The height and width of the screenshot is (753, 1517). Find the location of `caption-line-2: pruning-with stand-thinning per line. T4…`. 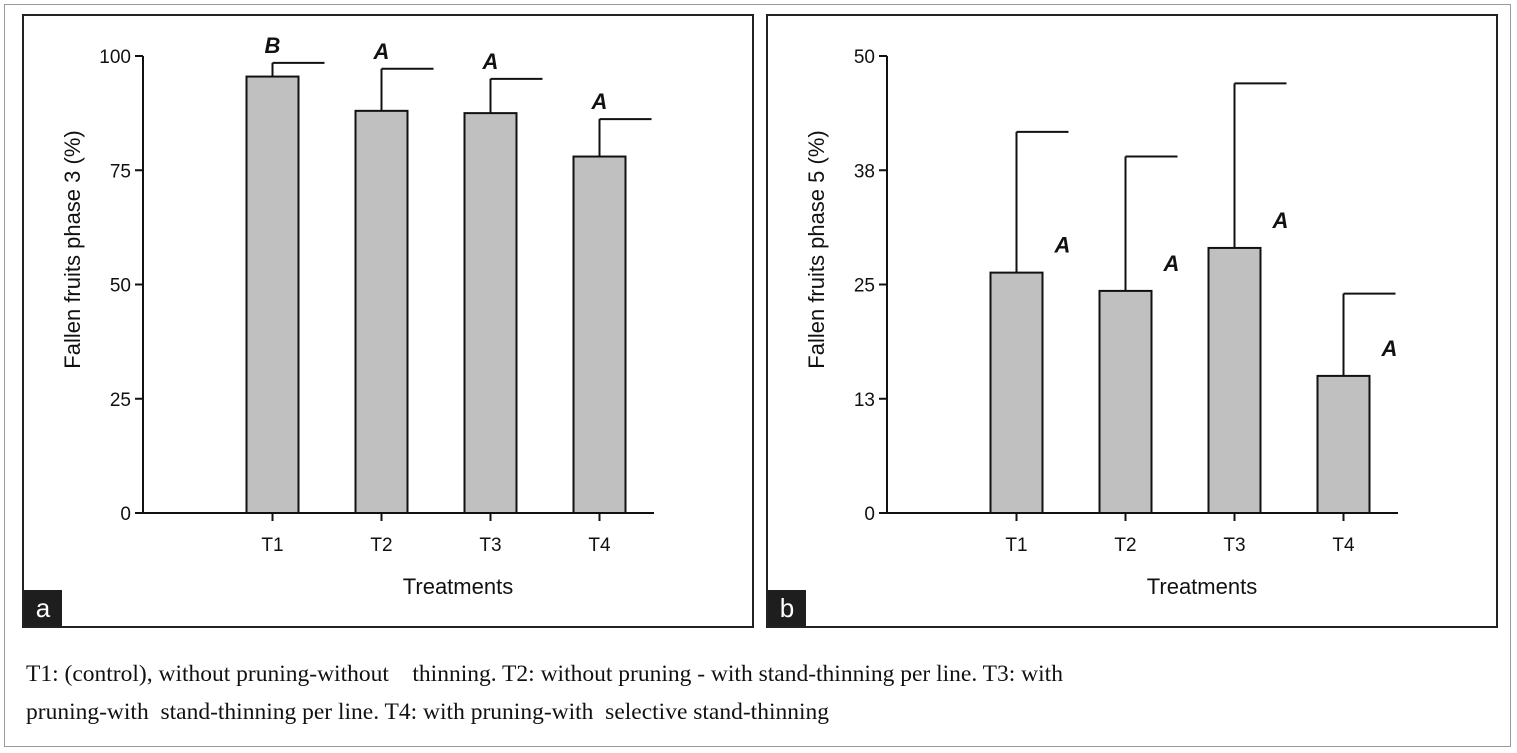

caption-line-2: pruning-with stand-thinning per line. T4… is located at coordinates (428, 712).